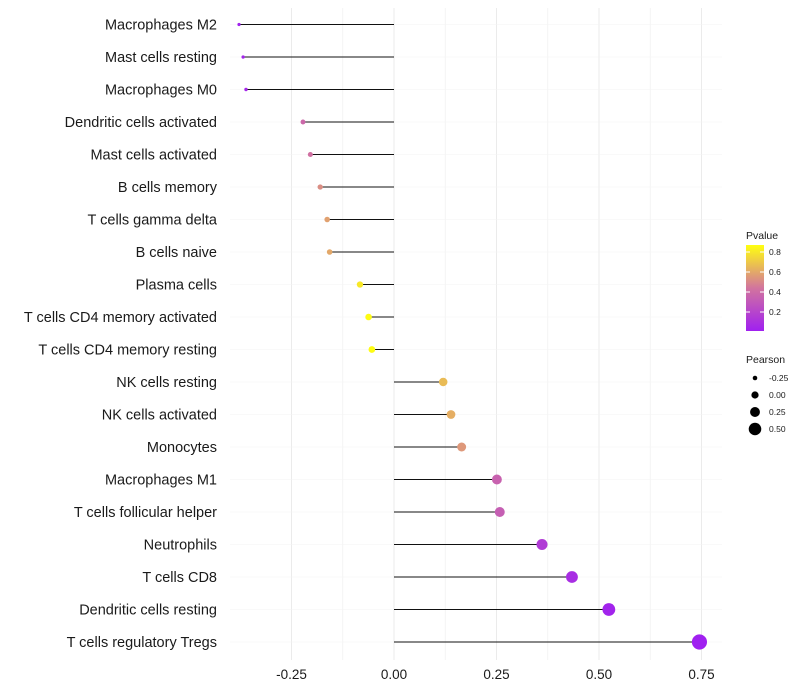 This screenshot has height=700, width=800. Describe the element at coordinates (775, 252) in the screenshot. I see `pvalue-legend-label: 0.8` at that location.